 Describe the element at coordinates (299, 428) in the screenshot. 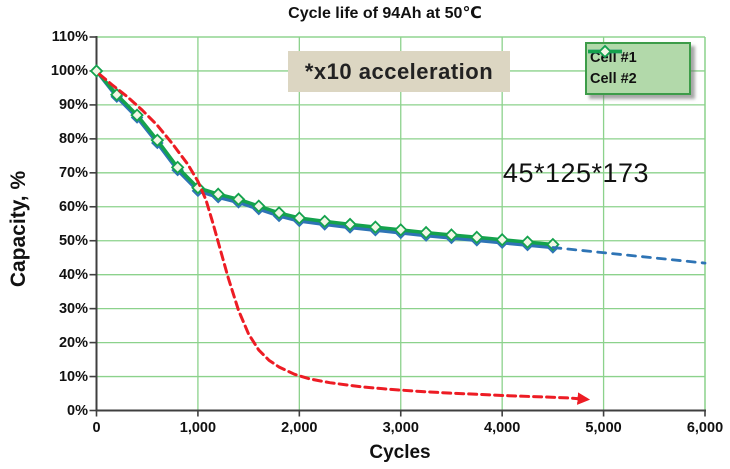

I see `x-tick-label: 2,000` at that location.